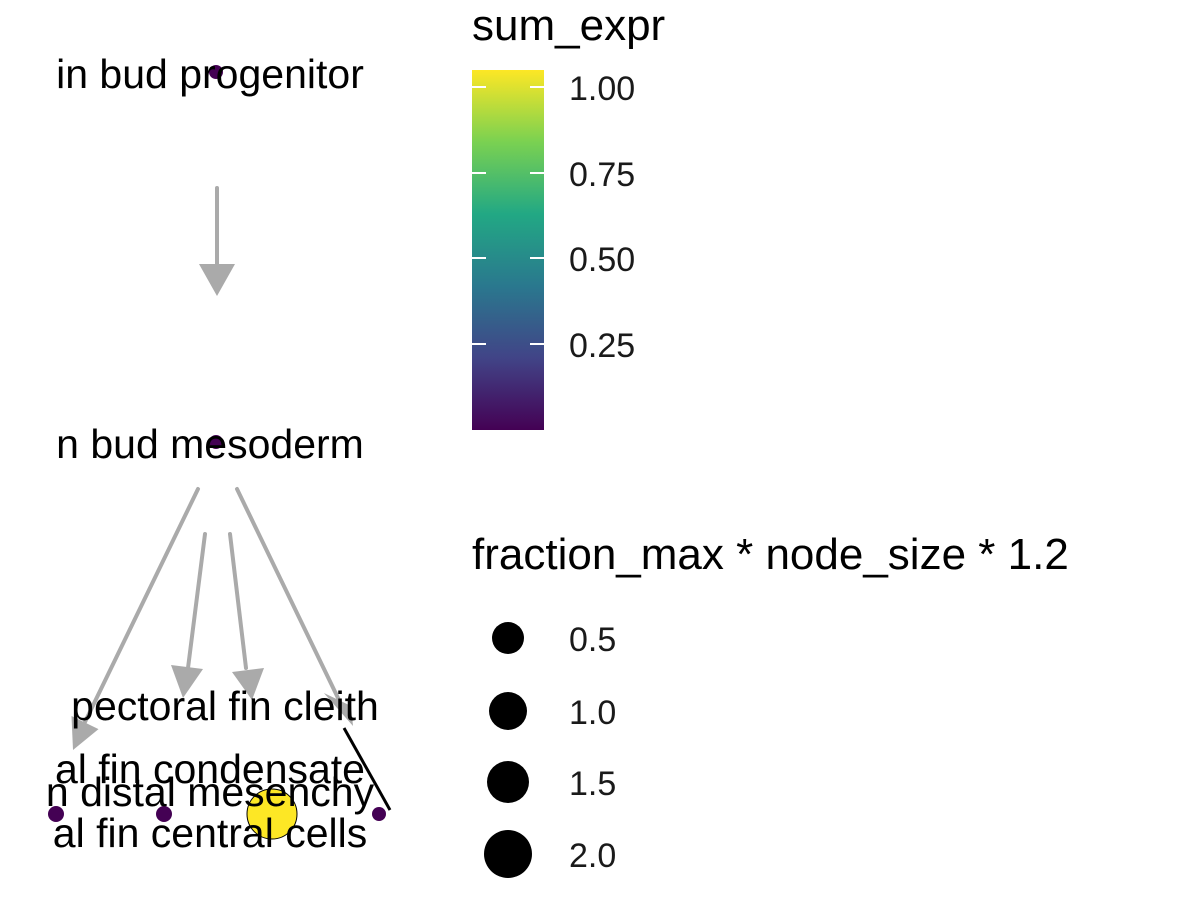  I want to click on node-point-fin-central-cells, so click(272, 814).